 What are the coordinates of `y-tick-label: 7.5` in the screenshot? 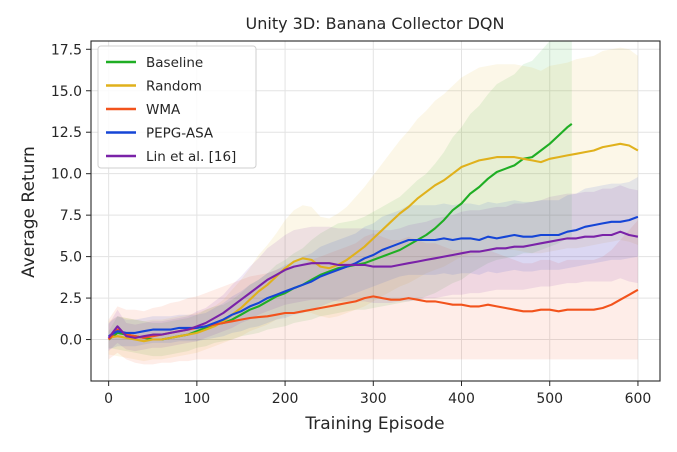 It's located at (71, 216).